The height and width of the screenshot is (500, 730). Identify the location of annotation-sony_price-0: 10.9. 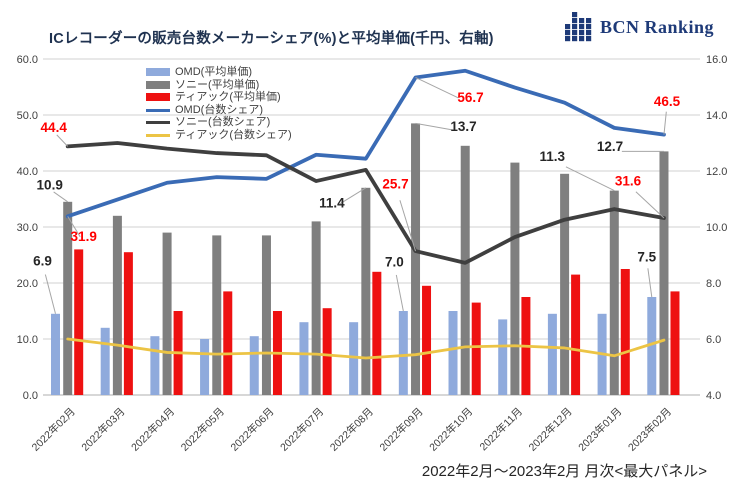
(50, 184).